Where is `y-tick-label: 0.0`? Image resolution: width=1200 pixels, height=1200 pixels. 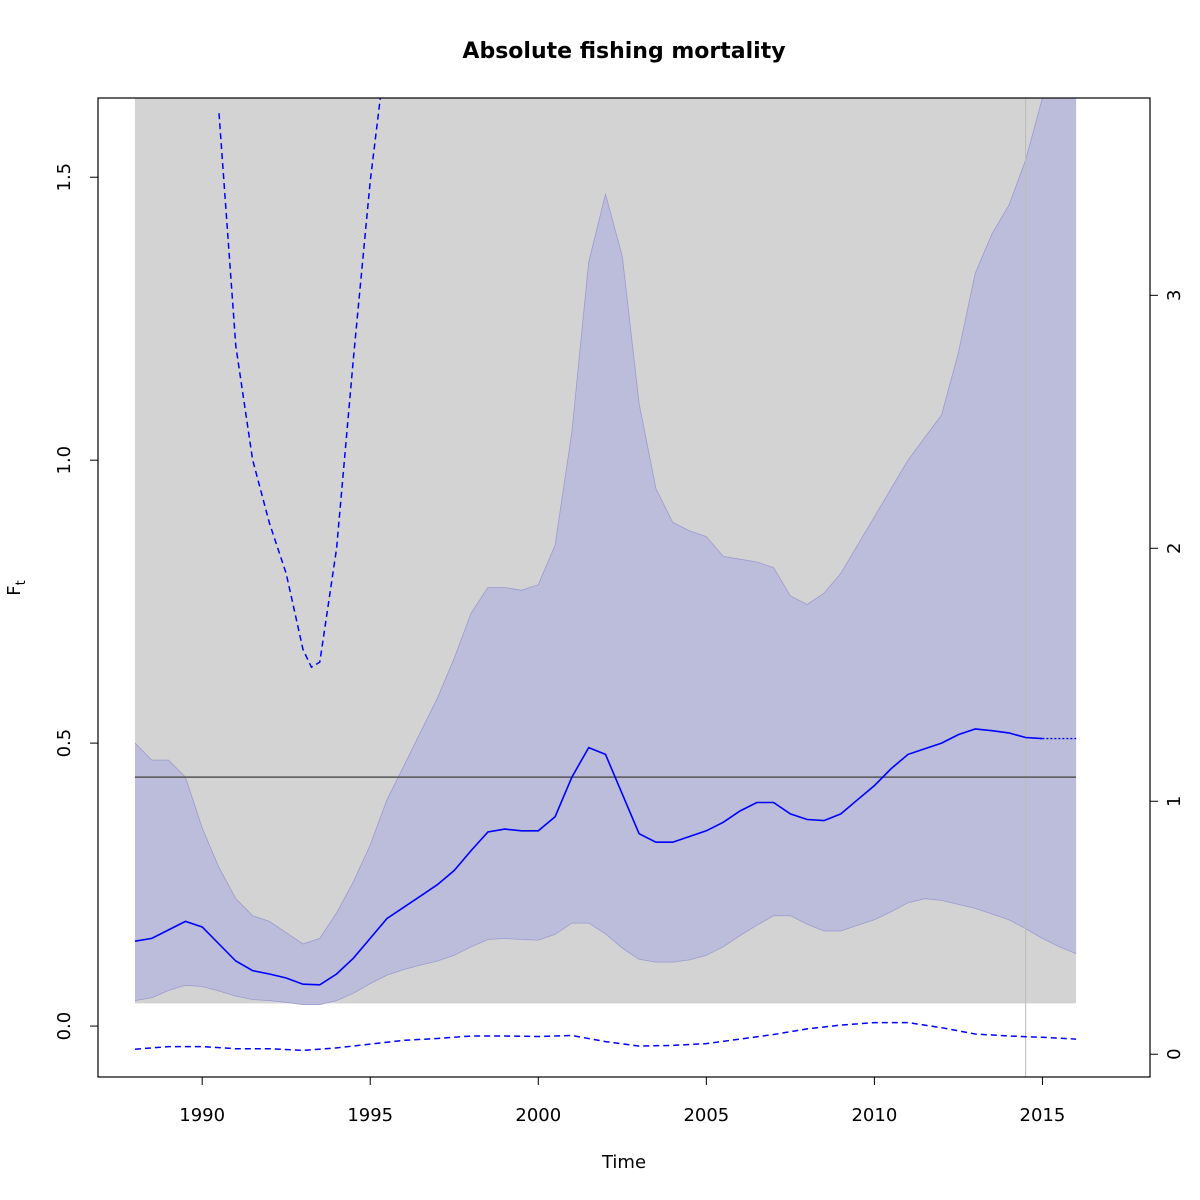 y-tick-label: 0.0 is located at coordinates (64, 1026).